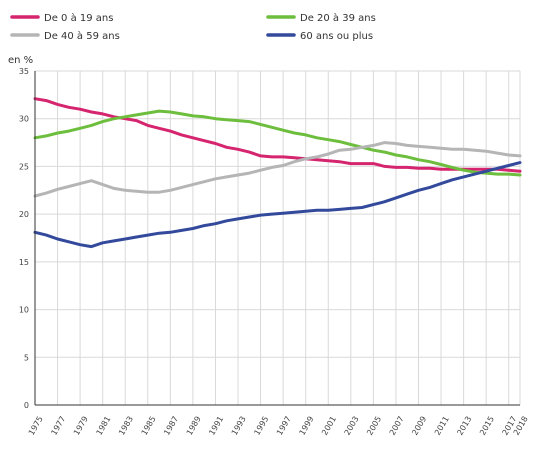  Describe the element at coordinates (397, 426) in the screenshot. I see `x-tick-label: 2007` at that location.